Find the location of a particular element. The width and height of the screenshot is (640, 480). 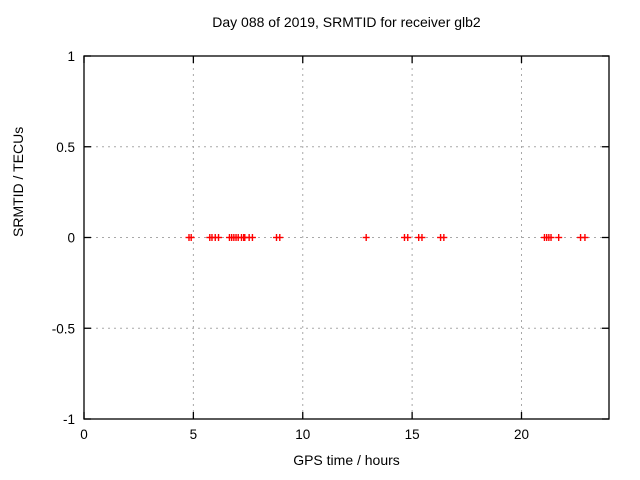

y-tick-label: 1 is located at coordinates (71, 56).